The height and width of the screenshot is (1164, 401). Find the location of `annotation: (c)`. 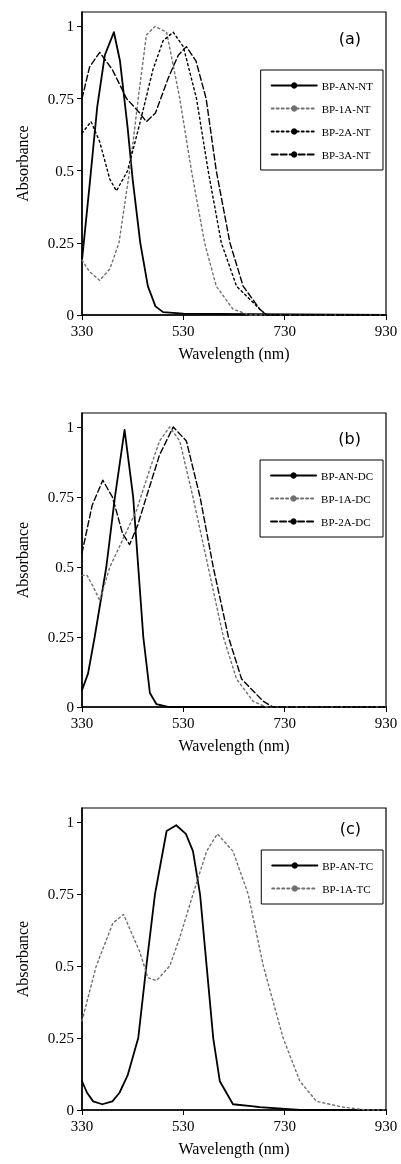

annotation: (c) is located at coordinates (350, 828).